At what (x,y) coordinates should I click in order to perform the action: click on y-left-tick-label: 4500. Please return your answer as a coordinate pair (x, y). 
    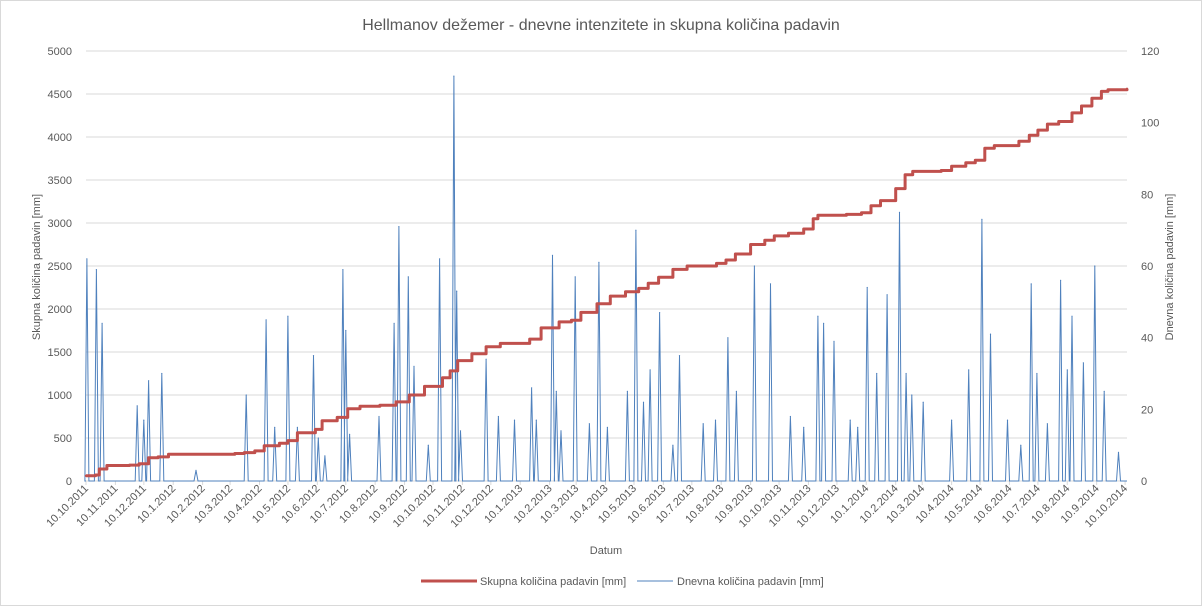
    Looking at the image, I should click on (60, 95).